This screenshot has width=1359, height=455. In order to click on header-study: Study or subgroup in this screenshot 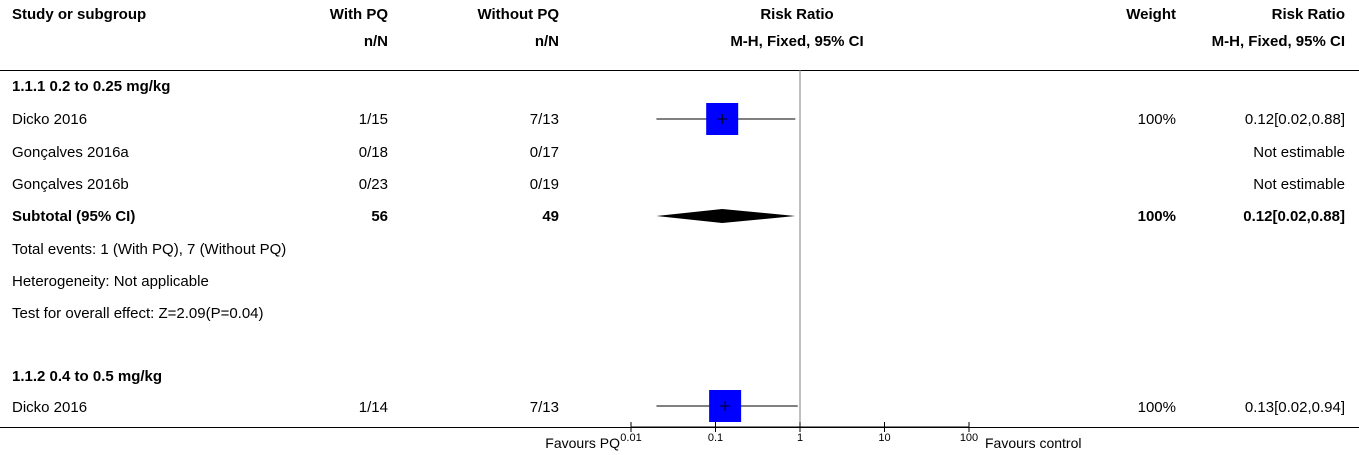, I will do `click(79, 14)`.